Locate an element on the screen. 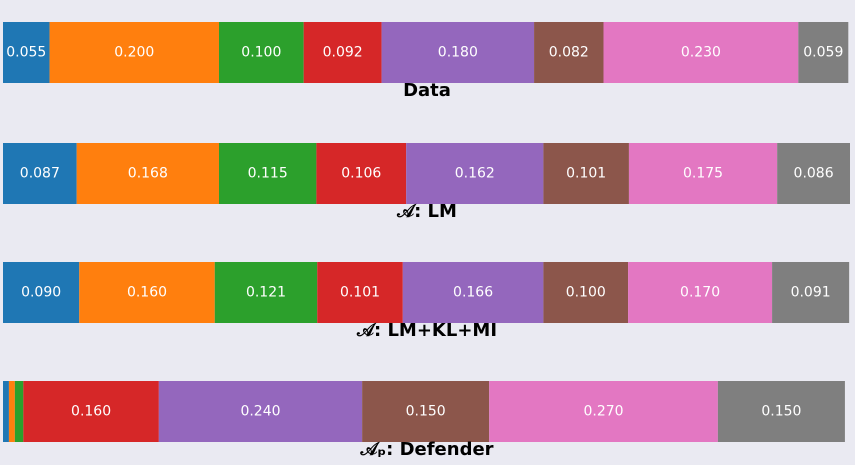 This screenshot has height=465, width=855. value-label: 0.180 is located at coordinates (458, 53).